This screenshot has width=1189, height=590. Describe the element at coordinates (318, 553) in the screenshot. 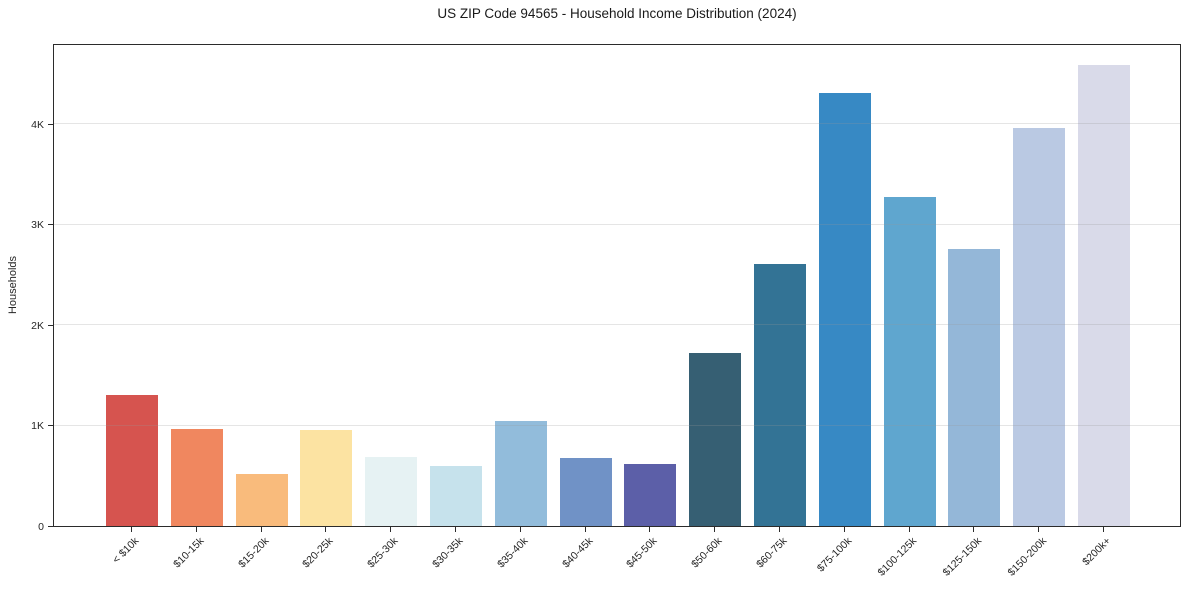

I see `x-tick-label: $20-25k` at that location.